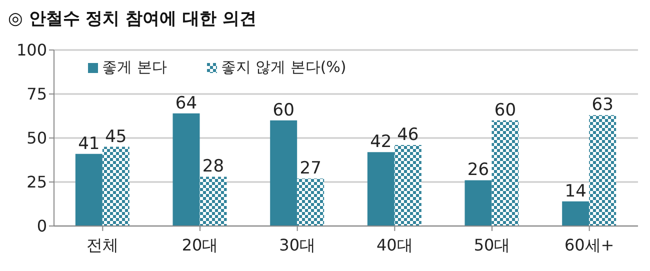  I want to click on x-tick-label: 60세+, so click(589, 244).